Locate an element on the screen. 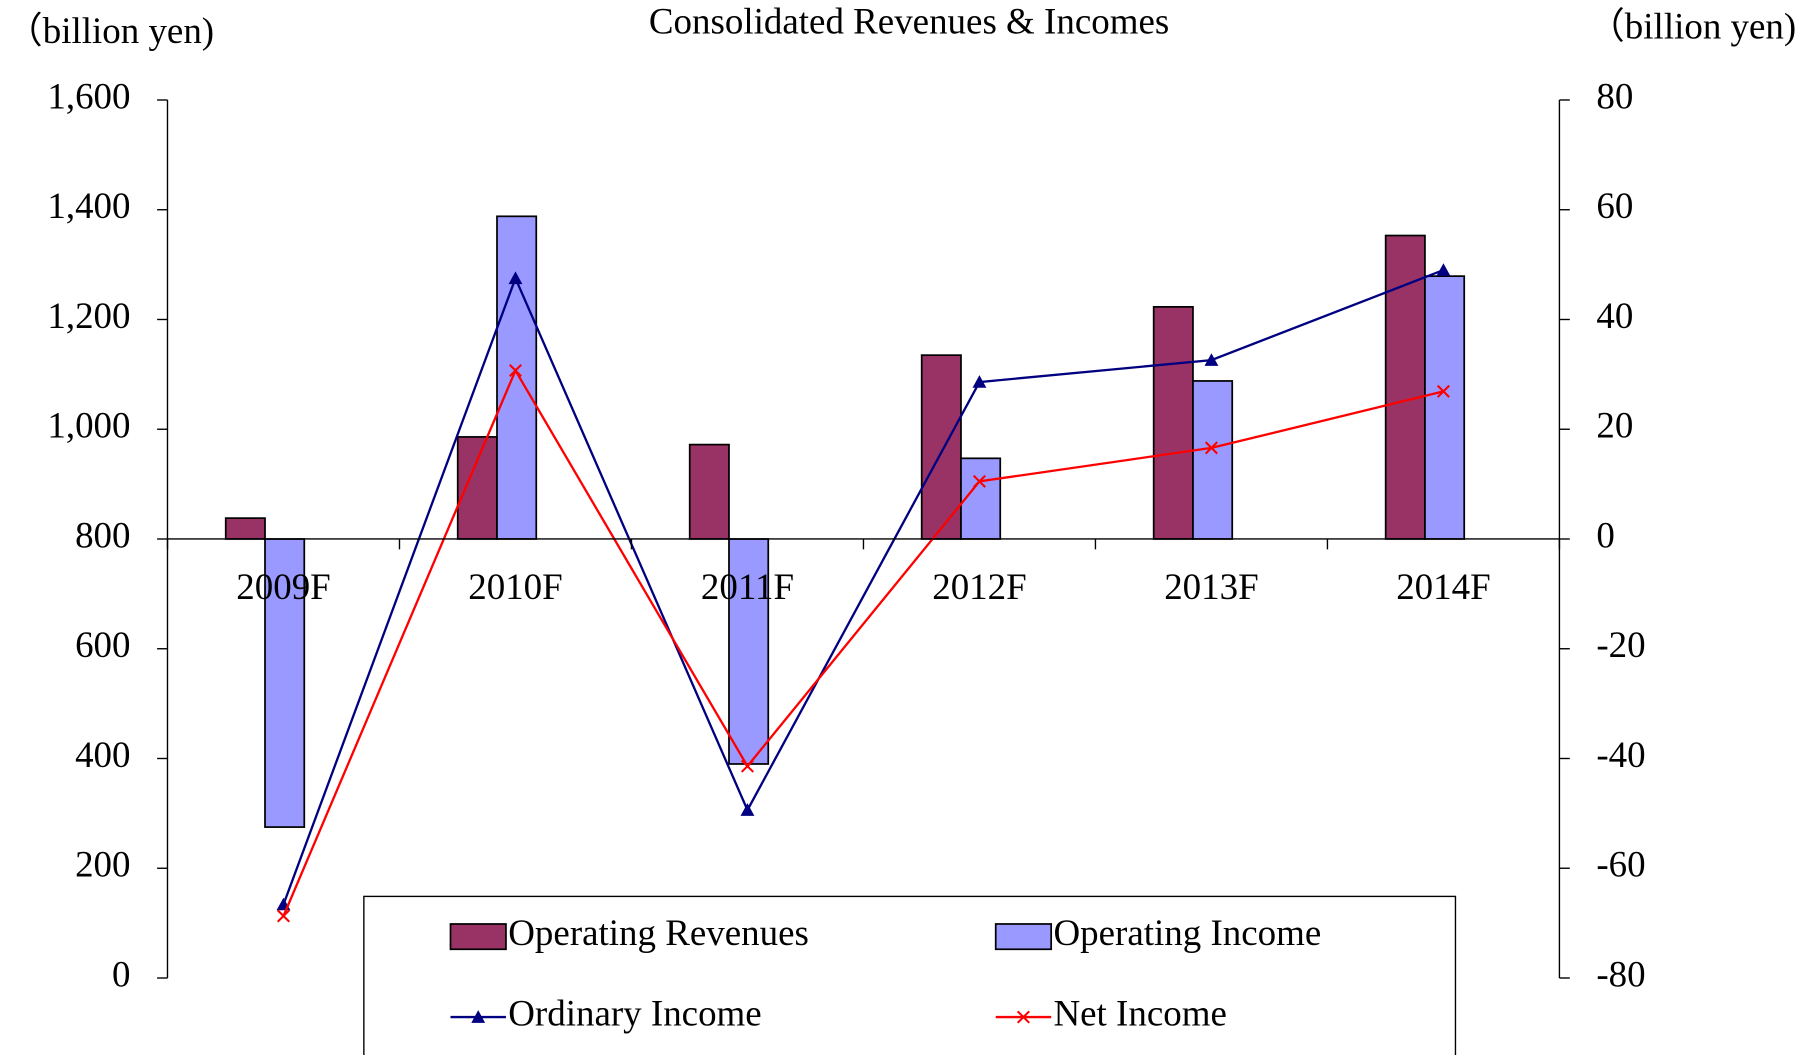 This screenshot has height=1055, width=1802. legend-label: Operating Income is located at coordinates (1187, 932).